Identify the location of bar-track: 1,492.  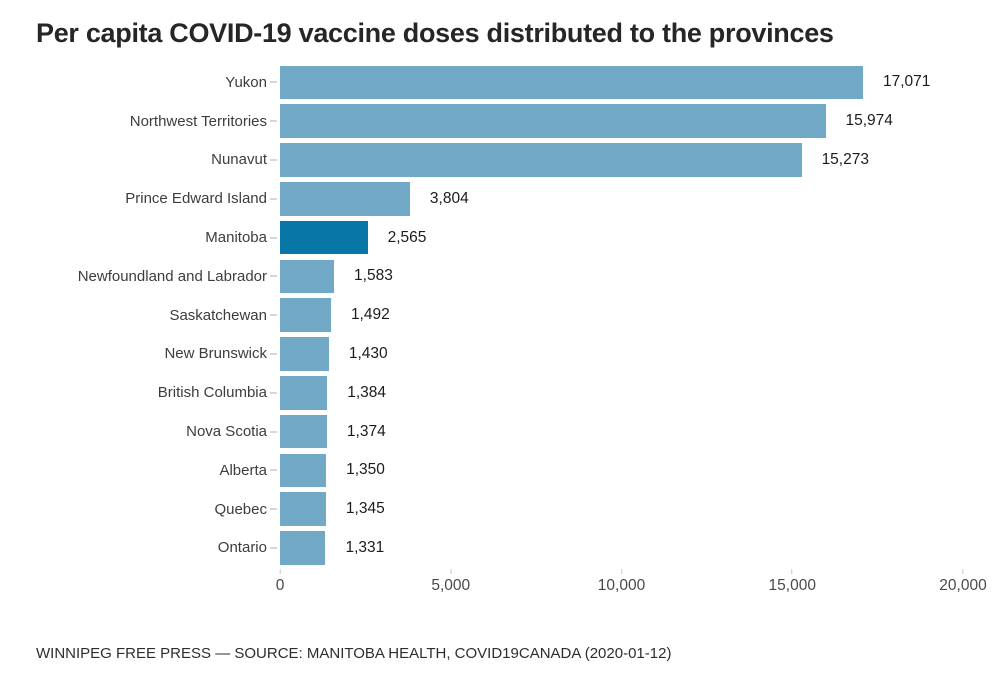
(621, 315).